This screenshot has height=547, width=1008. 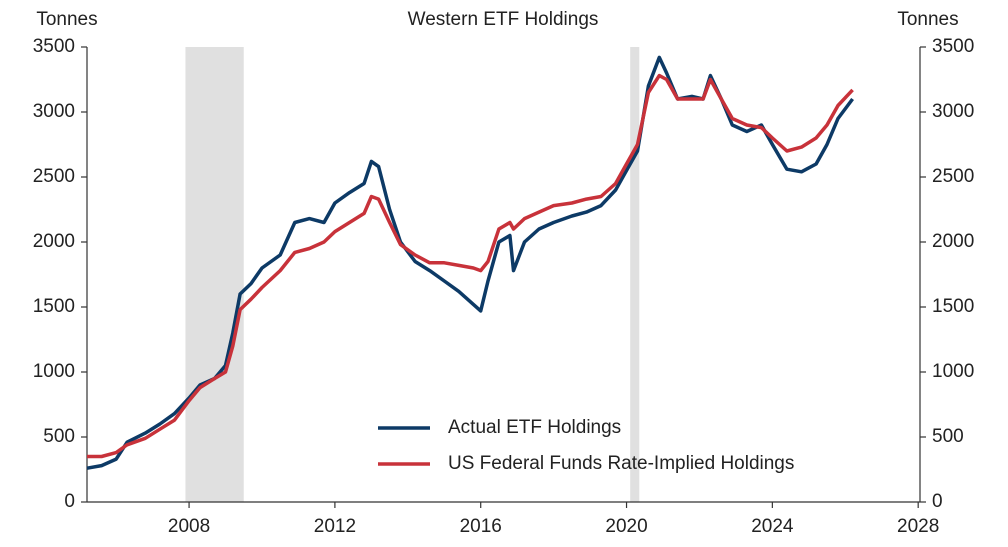 I want to click on chart-title: Western ETF Holdings, so click(x=503, y=19).